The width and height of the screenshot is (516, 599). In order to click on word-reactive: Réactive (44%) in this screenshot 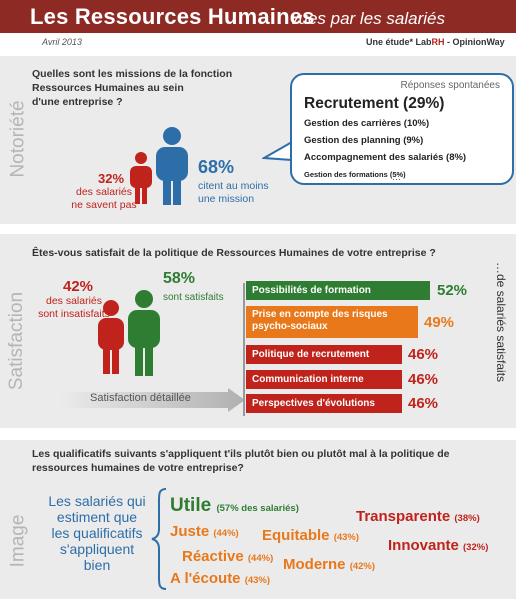, I will do `click(227, 556)`.